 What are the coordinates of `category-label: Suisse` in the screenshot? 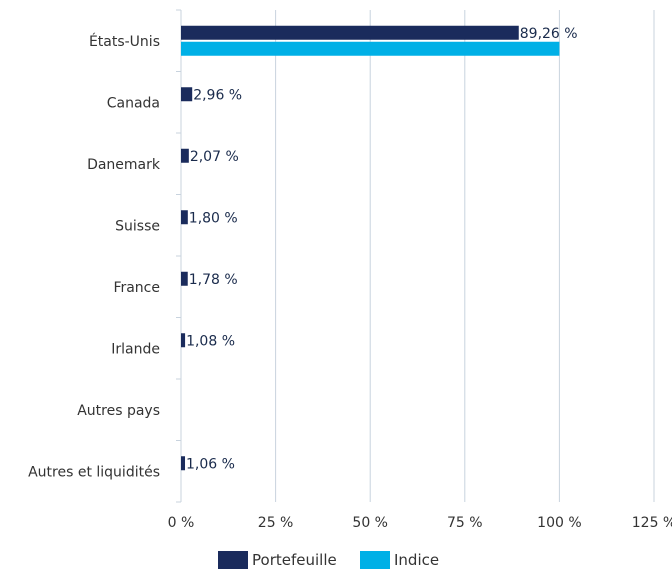 It's located at (137, 226).